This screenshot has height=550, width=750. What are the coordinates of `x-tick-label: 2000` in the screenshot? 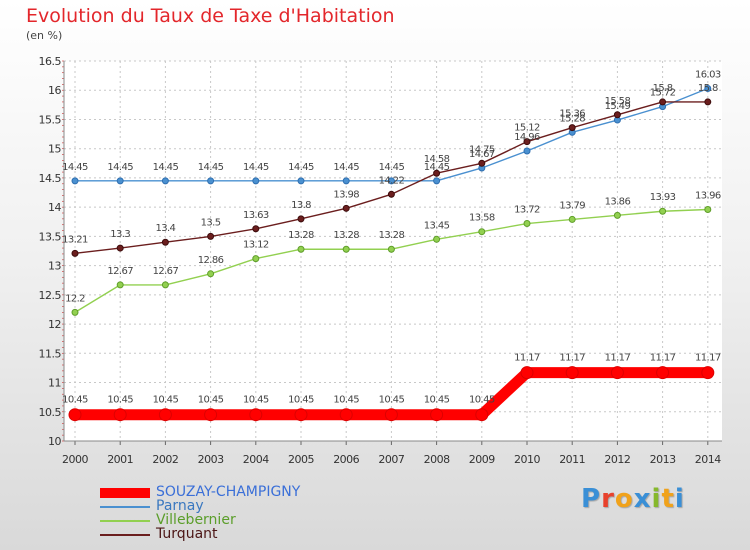 It's located at (75, 459).